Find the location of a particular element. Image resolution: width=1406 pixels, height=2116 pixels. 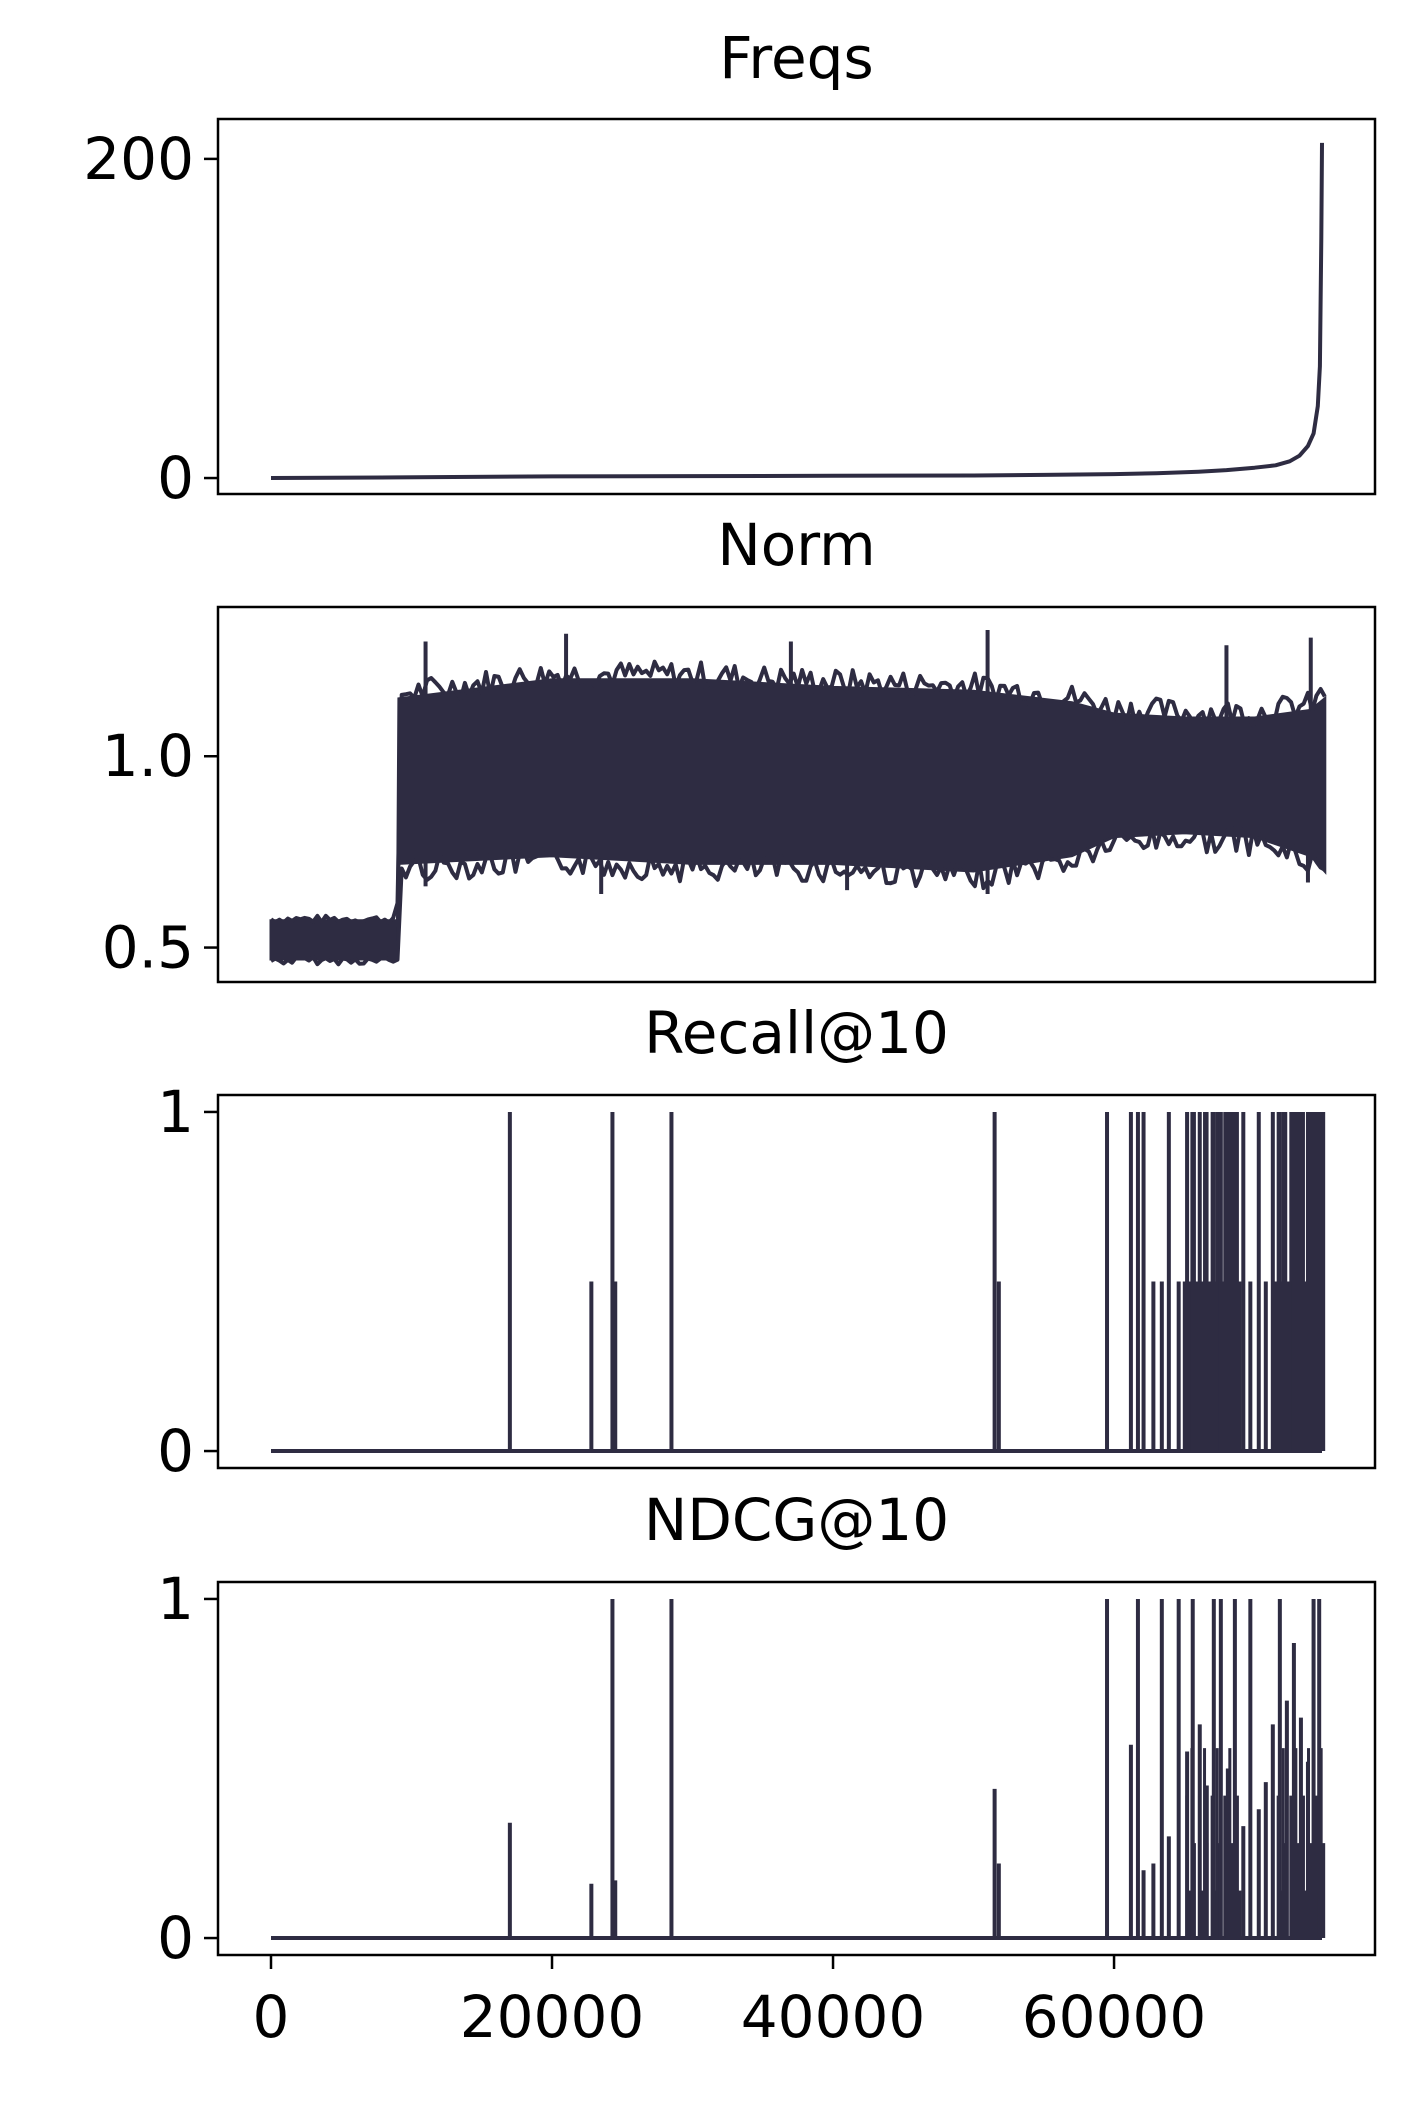

x-tick-label: 60000 is located at coordinates (1114, 2017).